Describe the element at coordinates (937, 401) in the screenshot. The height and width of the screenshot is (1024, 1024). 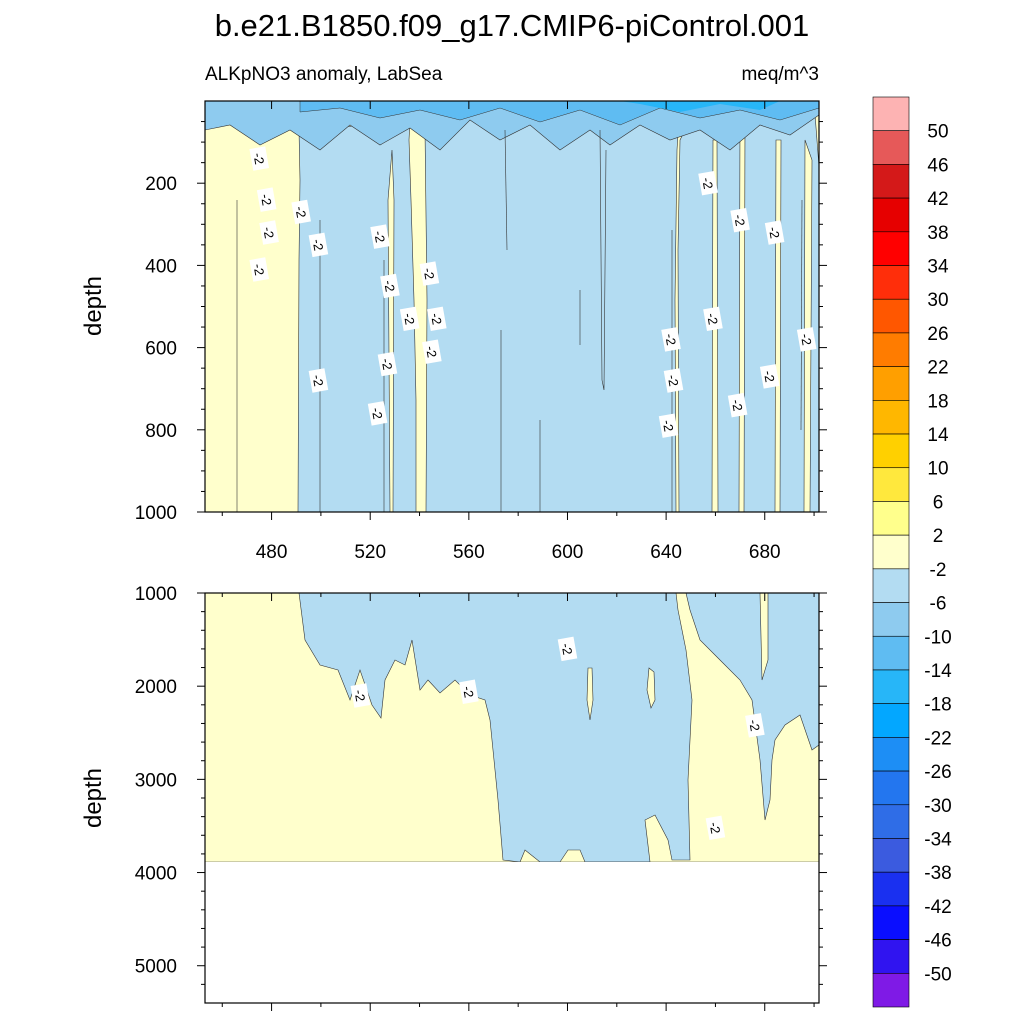
I see `colorbar-label: 18` at that location.